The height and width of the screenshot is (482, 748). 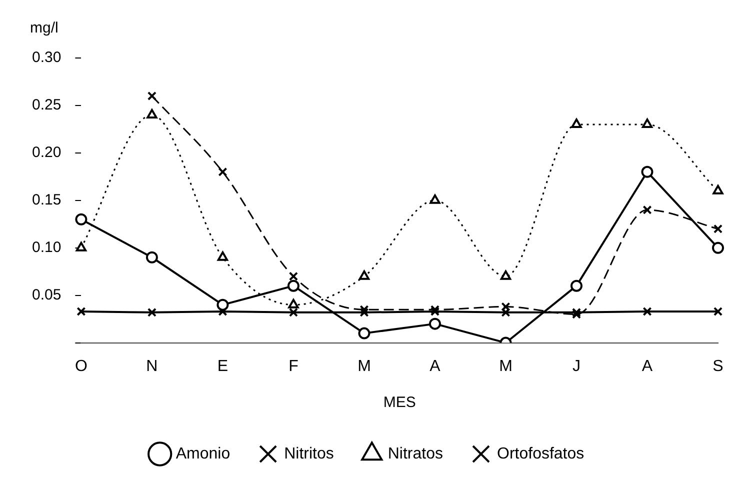 What do you see at coordinates (47, 105) in the screenshot?
I see `y-tick-label: 0.25` at bounding box center [47, 105].